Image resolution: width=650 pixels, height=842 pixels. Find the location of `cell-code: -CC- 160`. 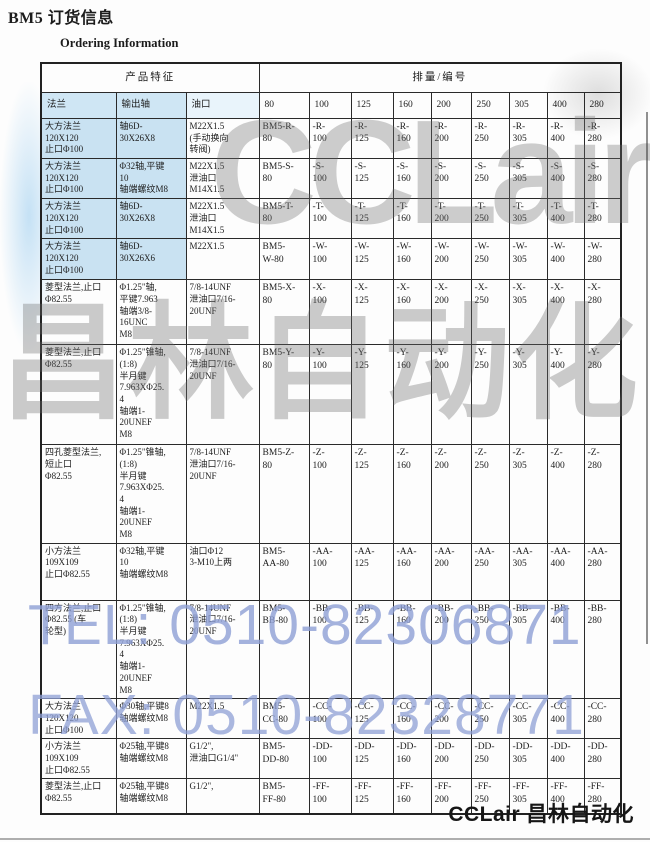

cell-code: -CC- 160 is located at coordinates (412, 719).